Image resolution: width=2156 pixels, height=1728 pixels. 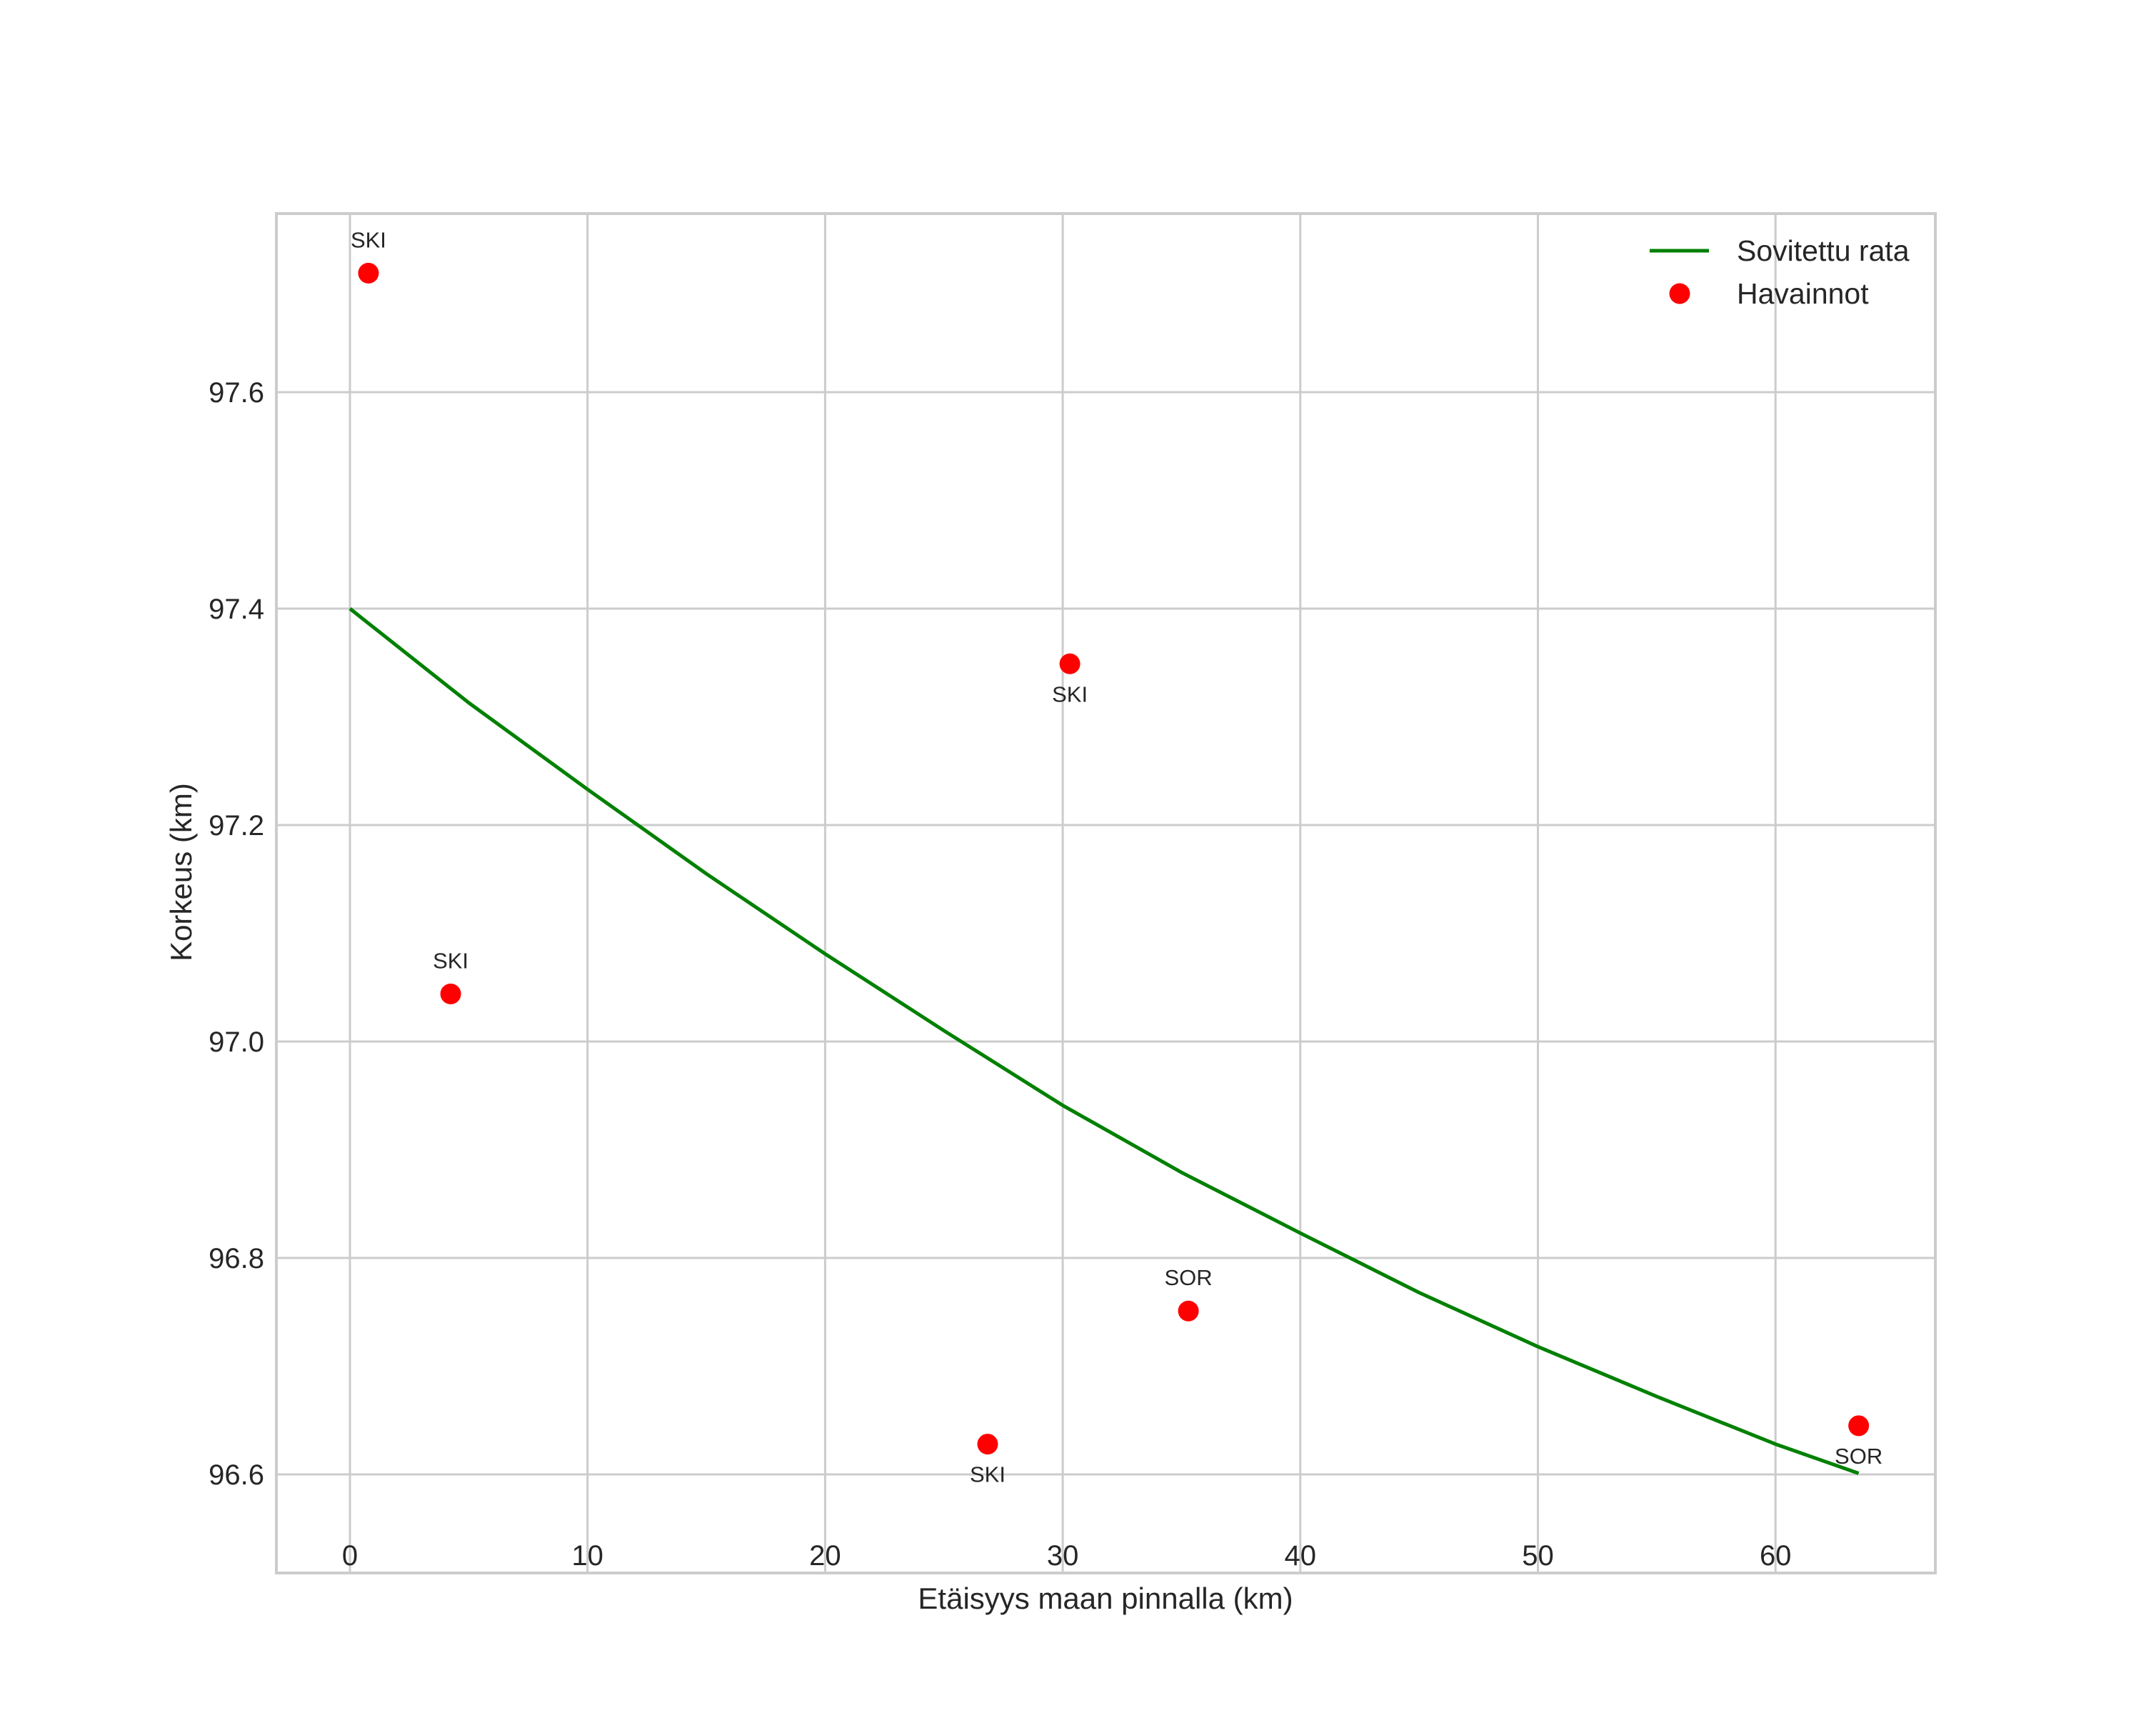 What do you see at coordinates (236, 609) in the screenshot?
I see `y-tick-label: 97.4` at bounding box center [236, 609].